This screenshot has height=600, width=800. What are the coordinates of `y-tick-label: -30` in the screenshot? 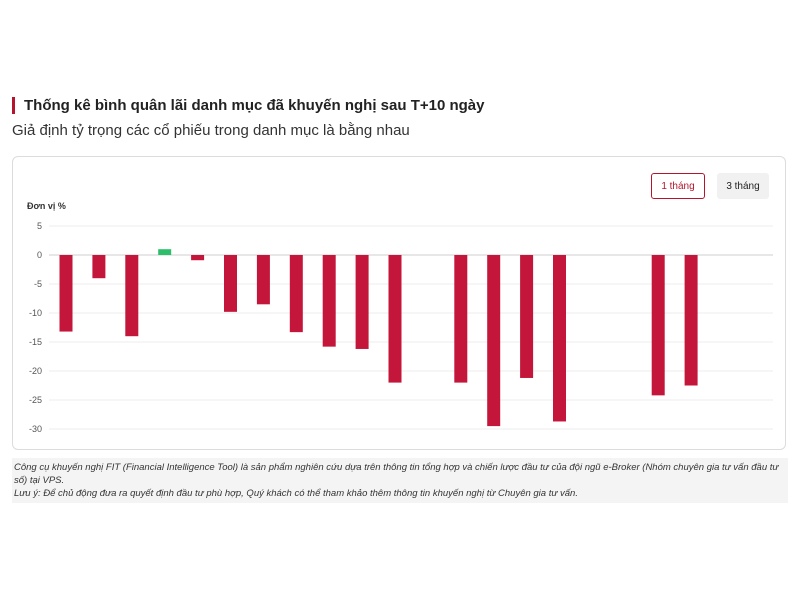 It's located at (35, 429).